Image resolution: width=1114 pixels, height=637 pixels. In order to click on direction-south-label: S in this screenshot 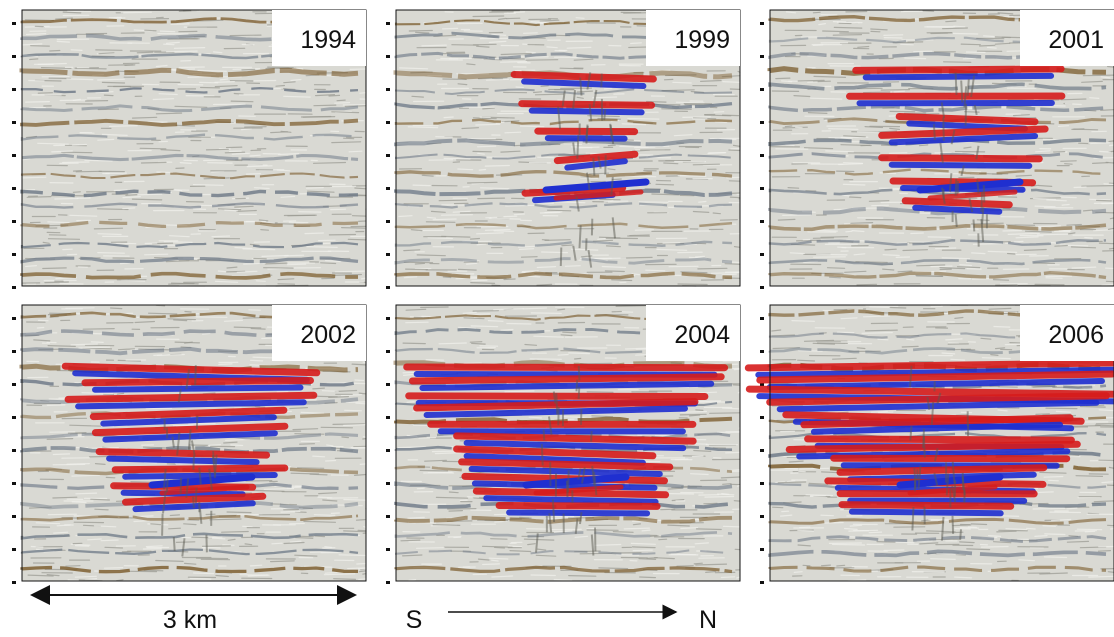, I will do `click(414, 620)`.